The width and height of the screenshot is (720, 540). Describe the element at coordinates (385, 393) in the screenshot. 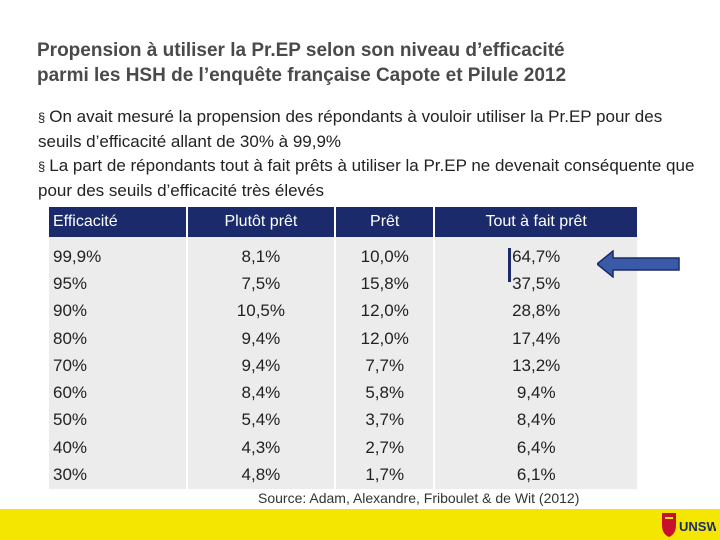

I see `table-cell: 5,8%` at that location.